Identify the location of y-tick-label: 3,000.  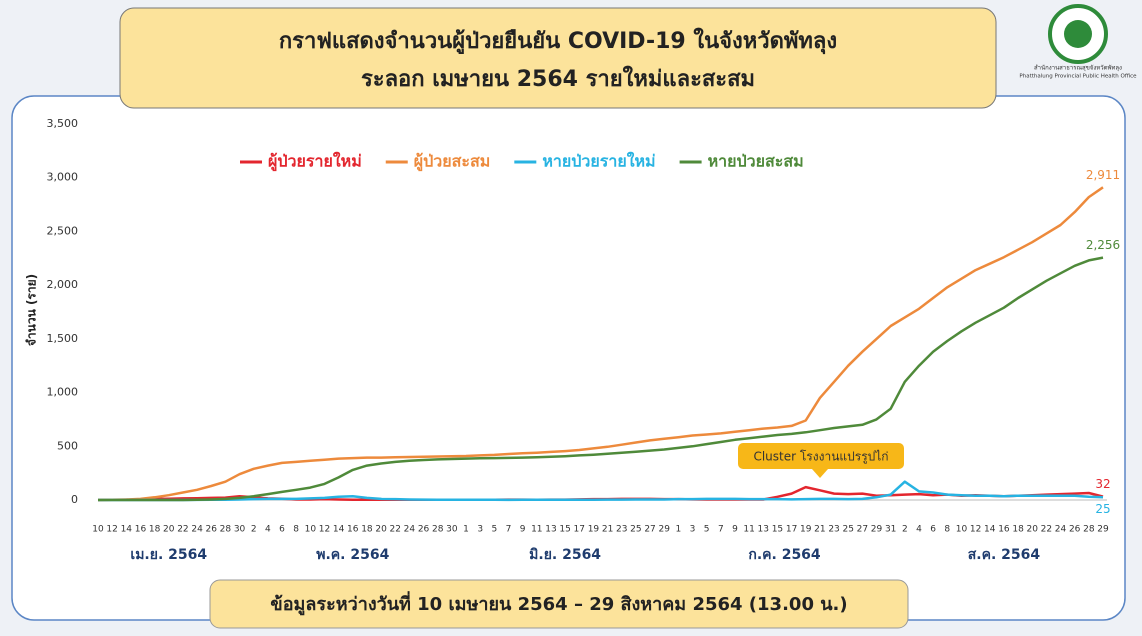
(63, 177).